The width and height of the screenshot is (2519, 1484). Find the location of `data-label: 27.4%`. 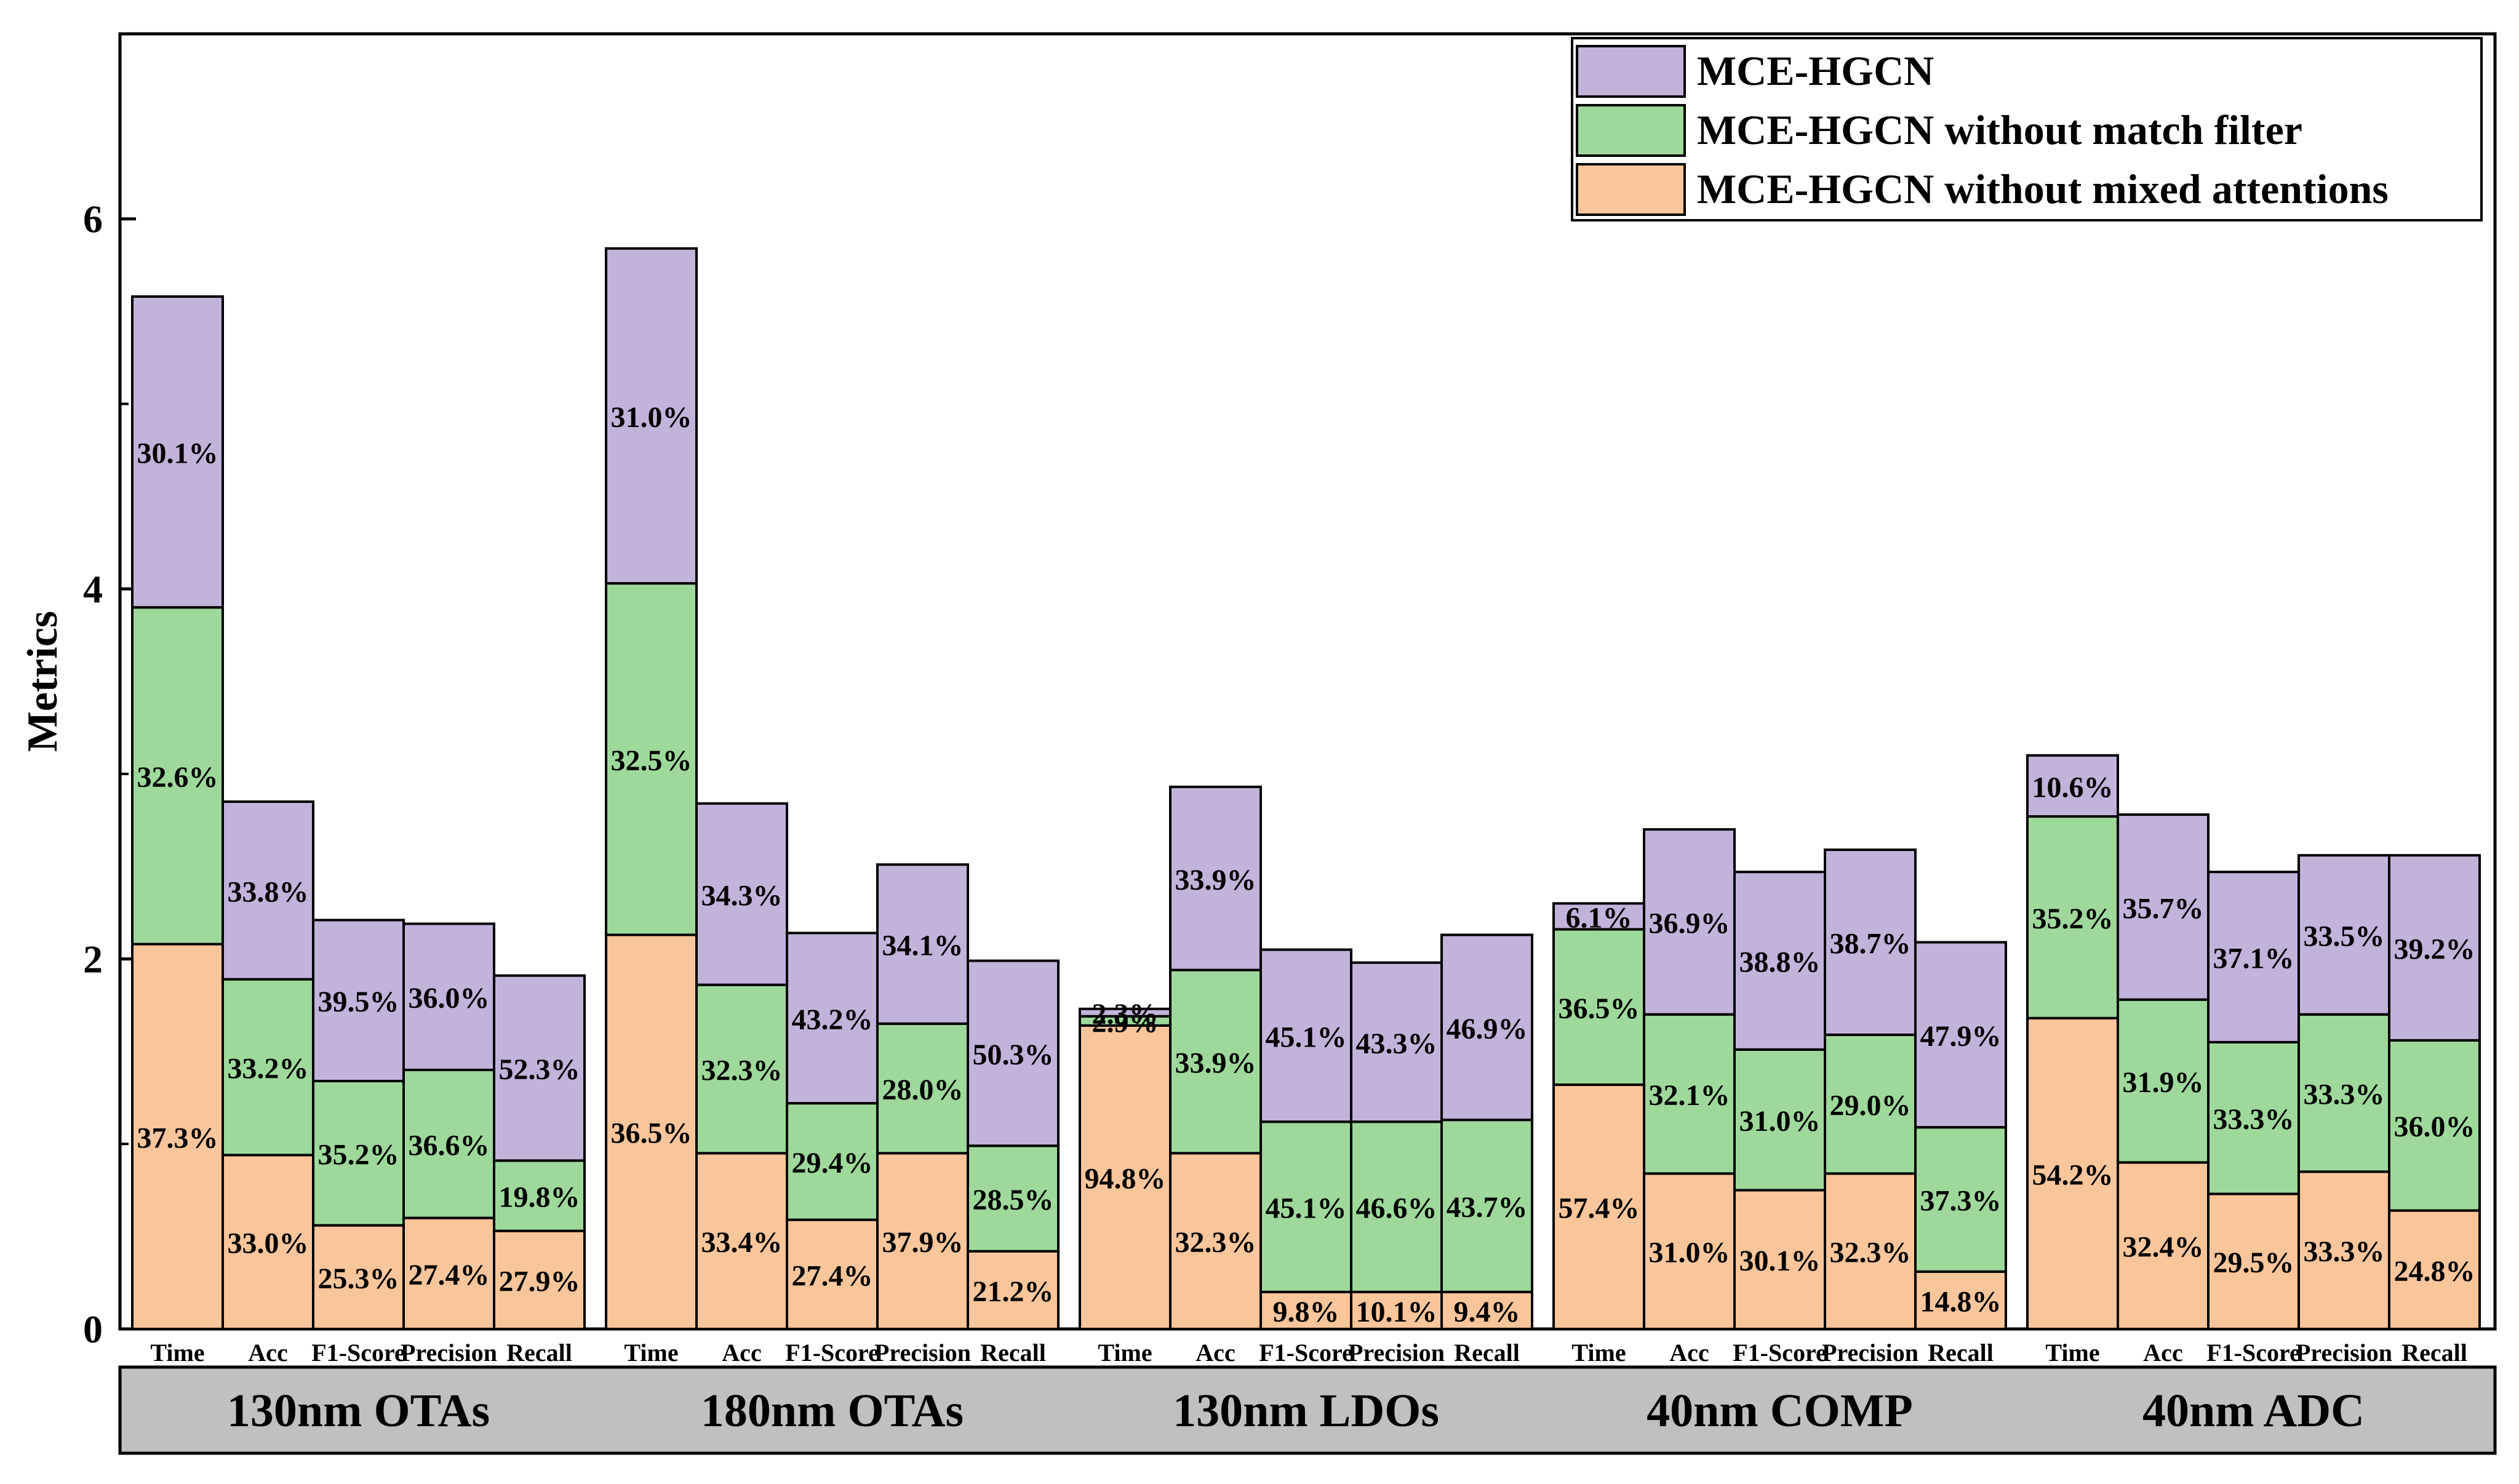

data-label: 27.4% is located at coordinates (832, 1275).